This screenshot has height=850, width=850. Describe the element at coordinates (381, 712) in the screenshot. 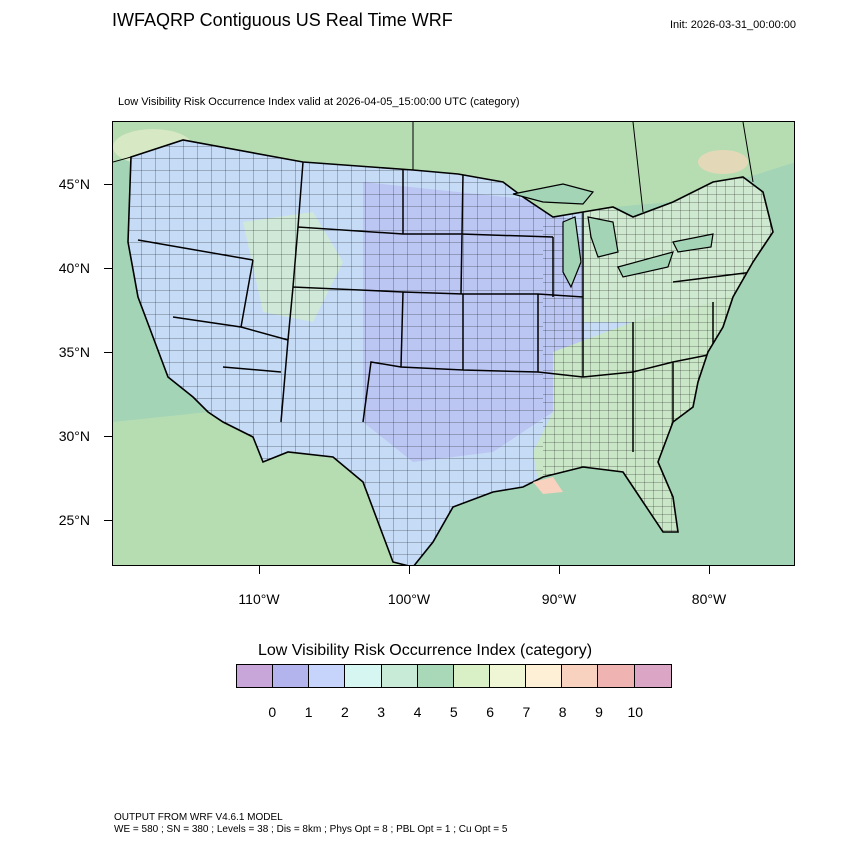

I see `colorbar-label-3: 3` at that location.